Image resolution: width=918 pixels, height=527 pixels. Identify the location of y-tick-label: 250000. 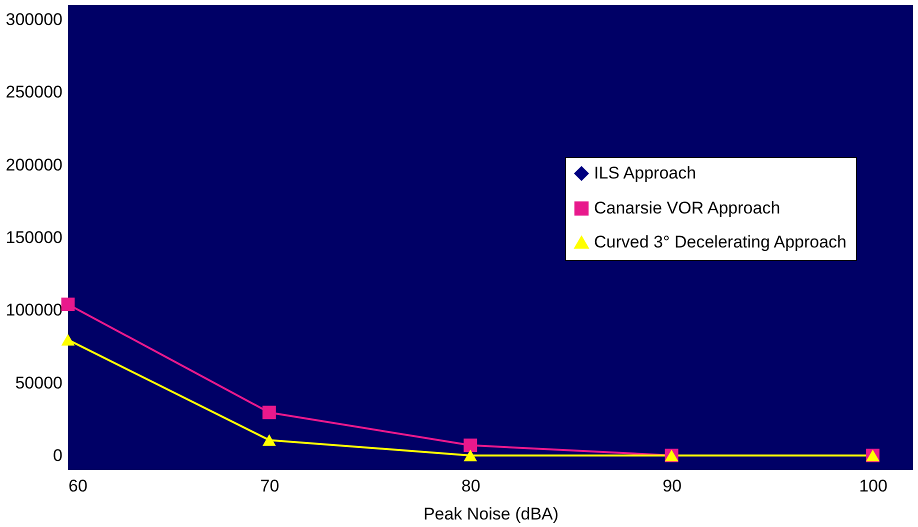
(34, 92).